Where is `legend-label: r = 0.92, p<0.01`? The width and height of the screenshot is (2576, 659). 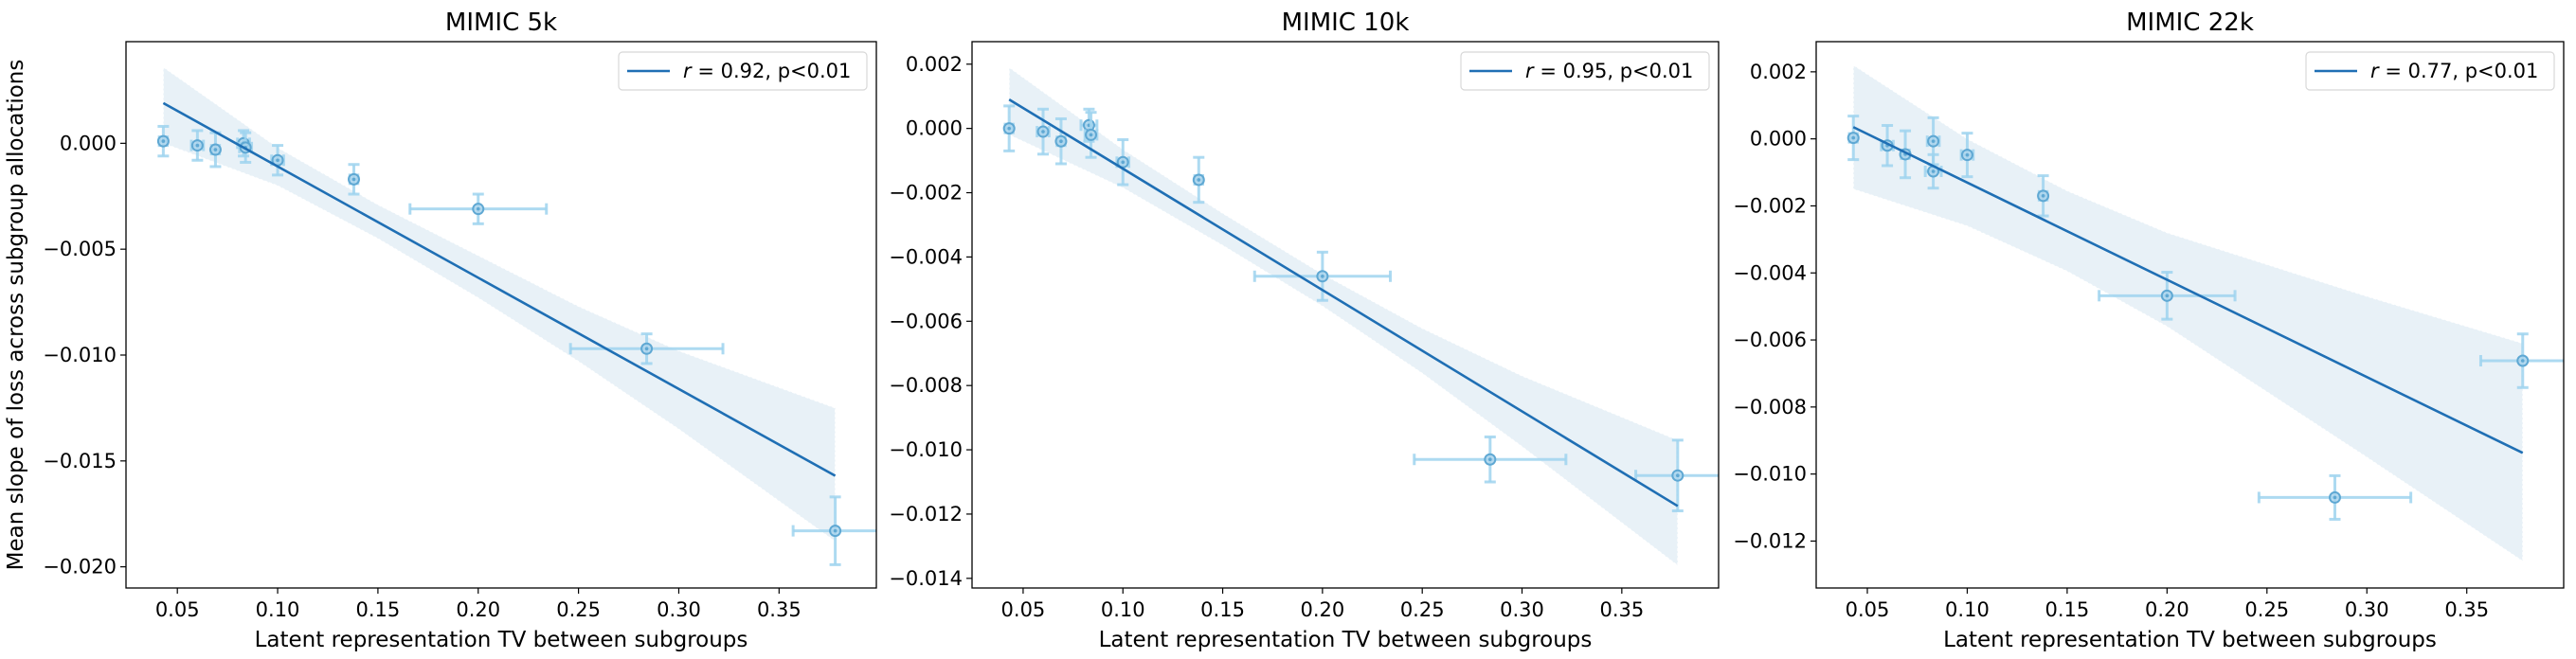 legend-label: r = 0.92, p<0.01 is located at coordinates (767, 71).